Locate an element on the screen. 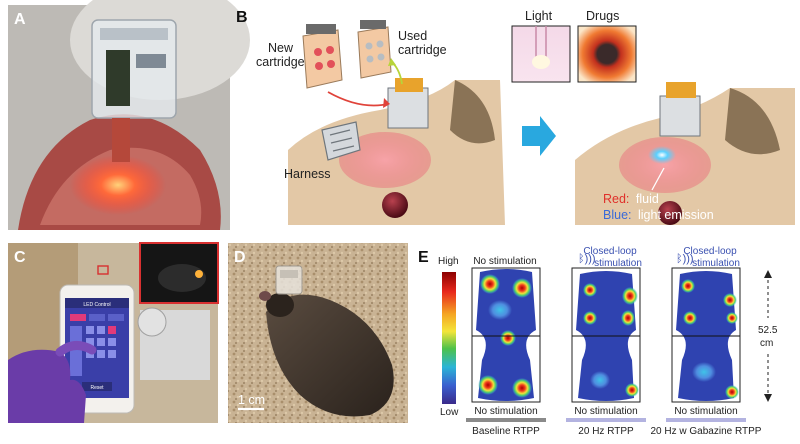  mouse-ear-left is located at coordinates (472, 112).